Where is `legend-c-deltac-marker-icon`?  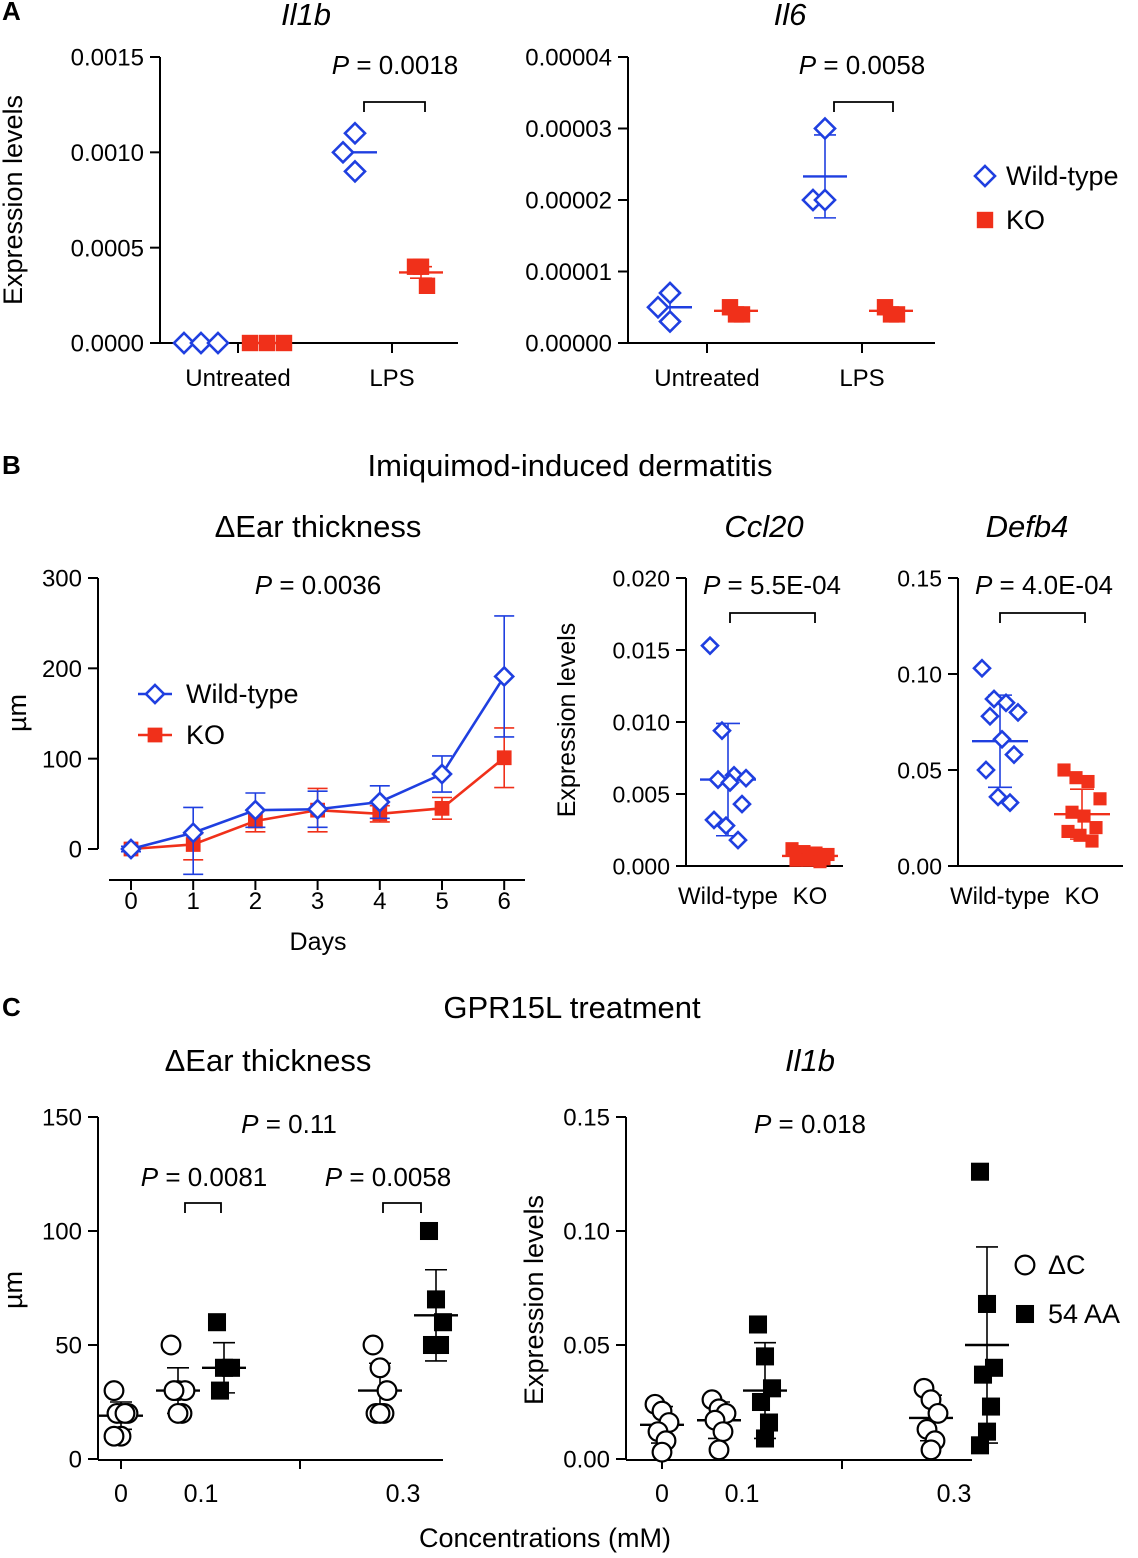
legend-c-deltac-marker-icon is located at coordinates (1025, 1265).